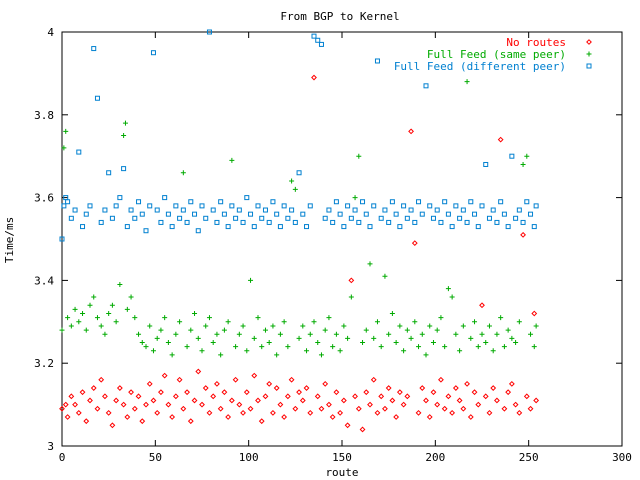 The height and width of the screenshot is (480, 640). Describe the element at coordinates (44, 115) in the screenshot. I see `y-tick-label: 3.8` at that location.